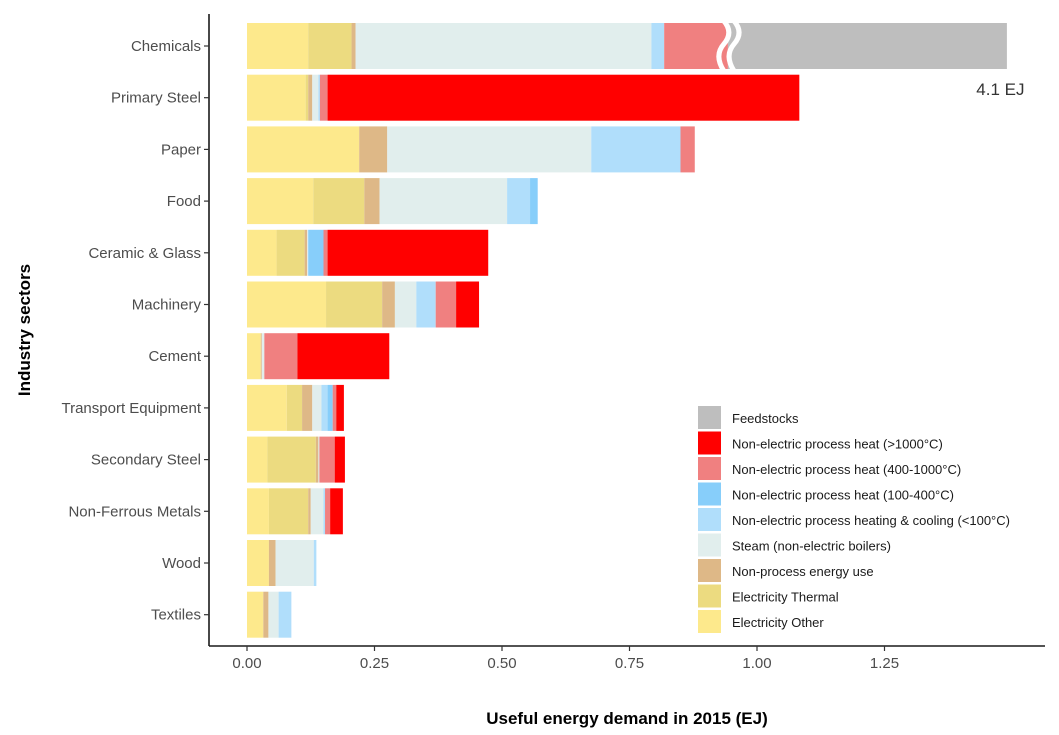 The image size is (1059, 735). Describe the element at coordinates (24, 330) in the screenshot. I see `y-axis-title: Industry sectors` at that location.